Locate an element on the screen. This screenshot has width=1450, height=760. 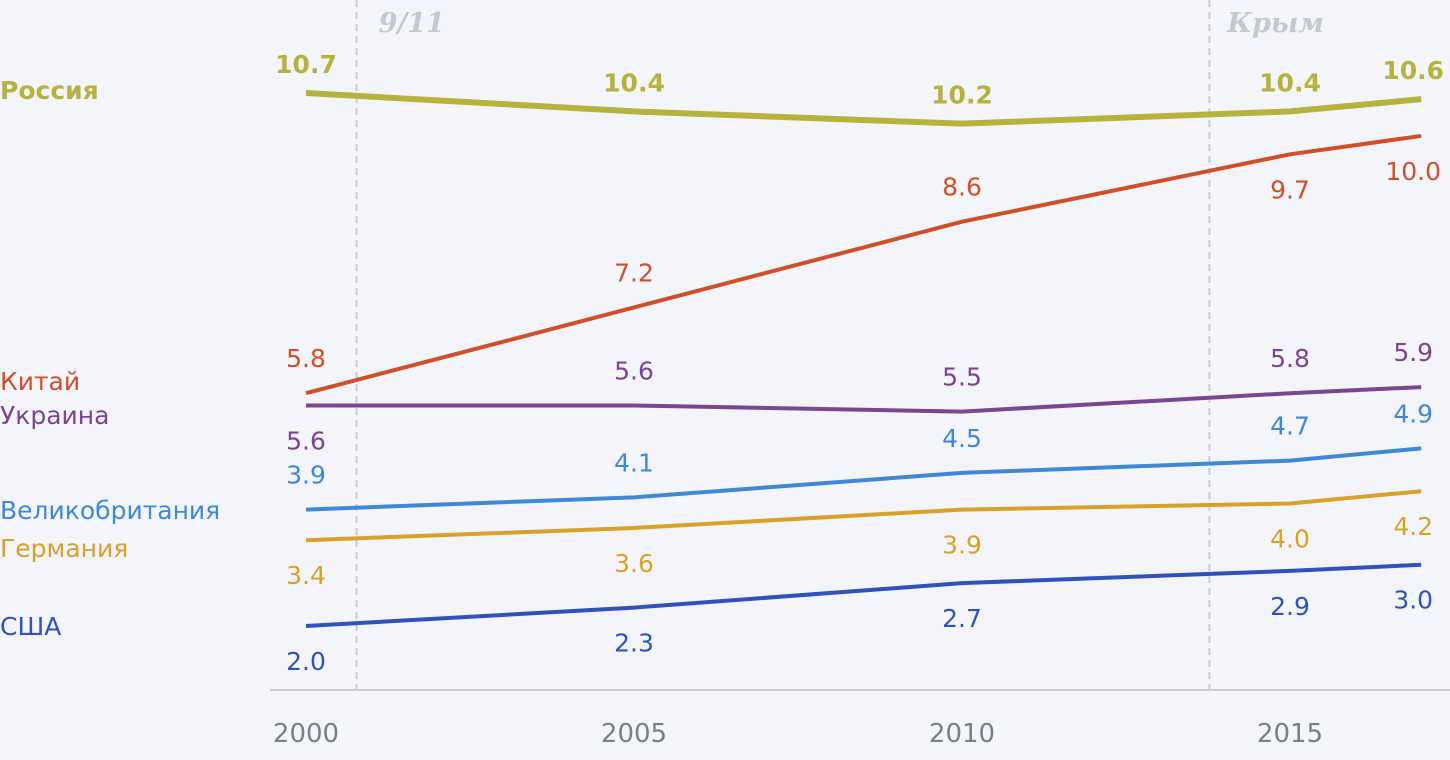
series-name-label: Украина is located at coordinates (54, 415).